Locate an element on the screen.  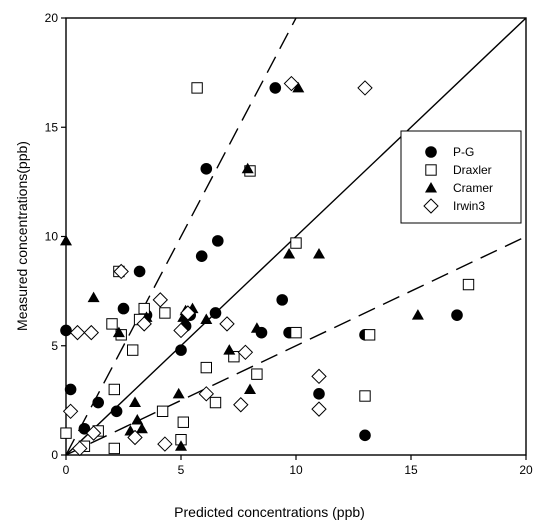
legend-label-draxler: Draxler is located at coordinates (472, 170).